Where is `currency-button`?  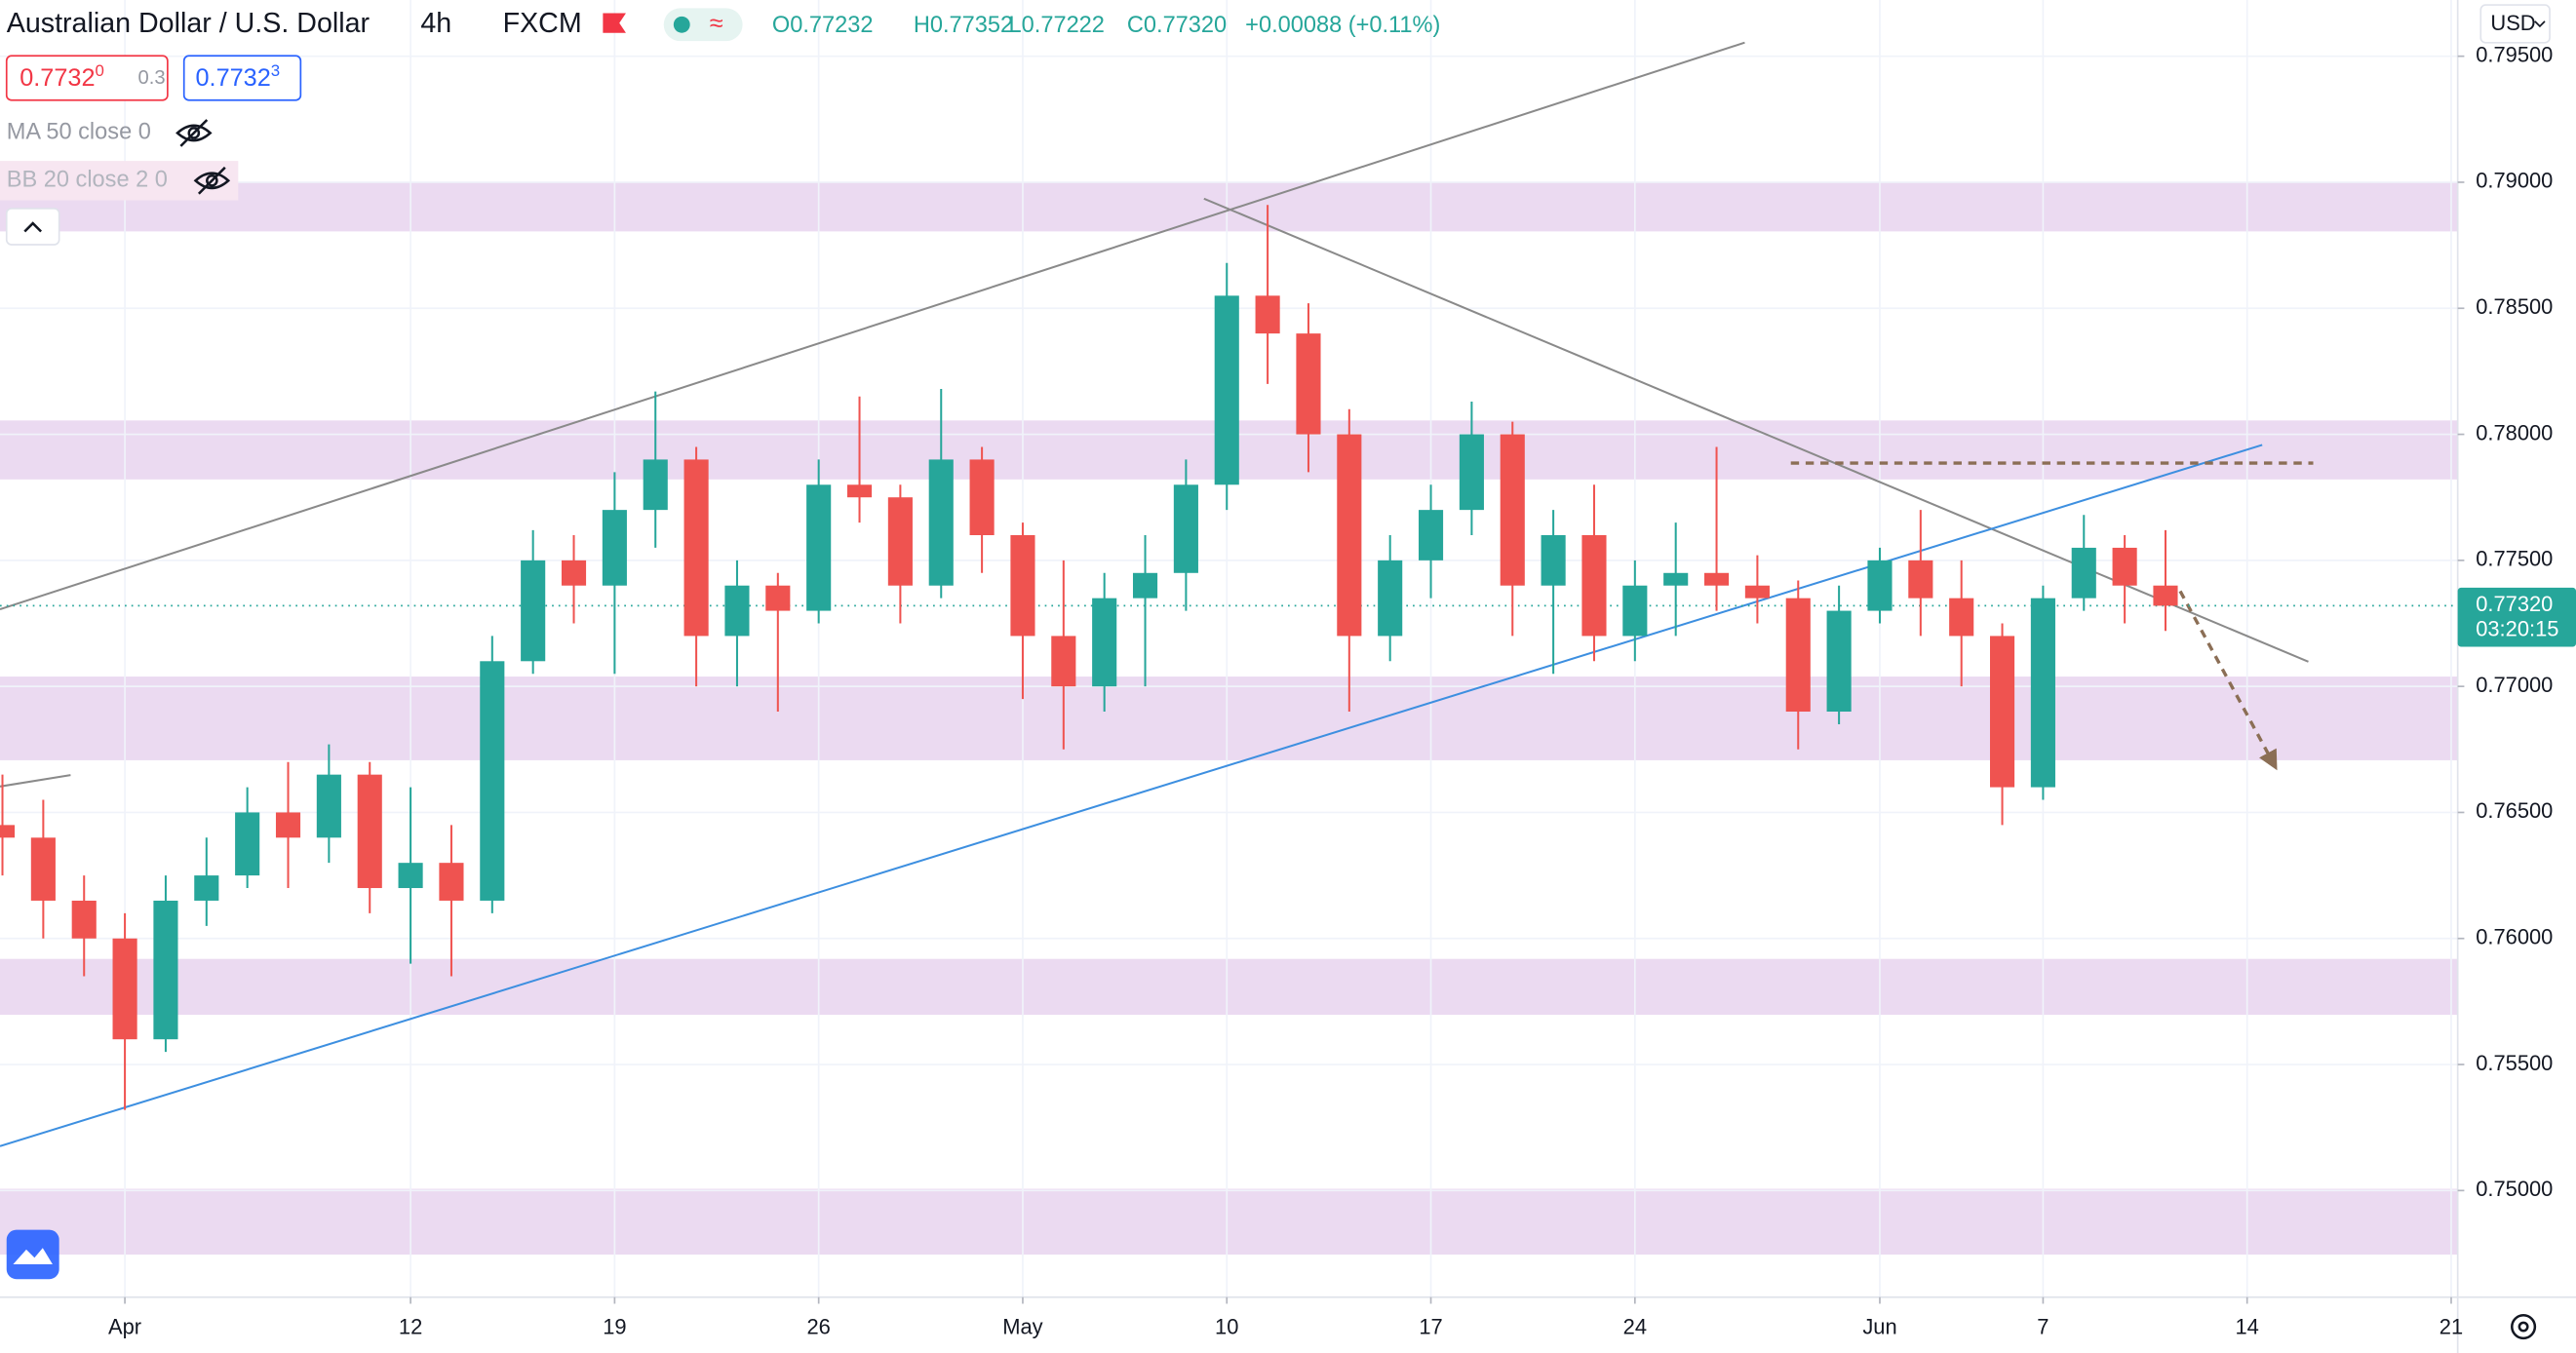
currency-button is located at coordinates (2515, 24).